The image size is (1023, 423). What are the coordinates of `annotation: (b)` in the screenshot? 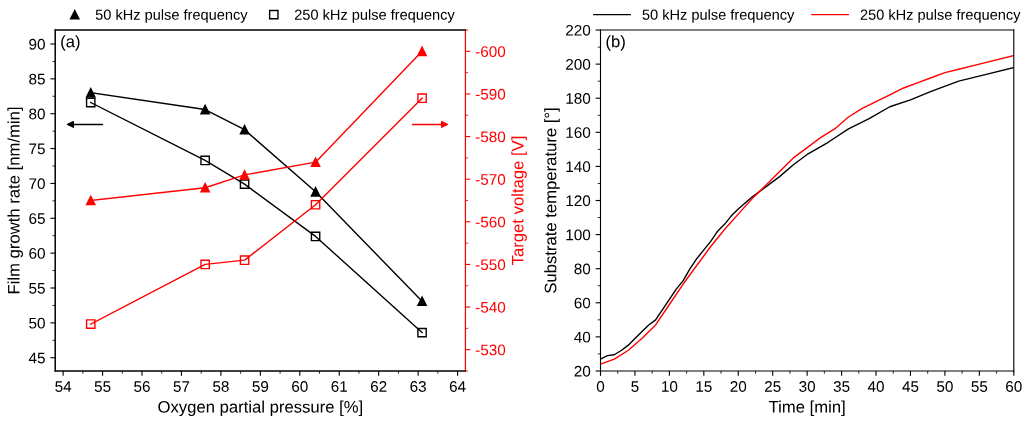 It's located at (615, 43).